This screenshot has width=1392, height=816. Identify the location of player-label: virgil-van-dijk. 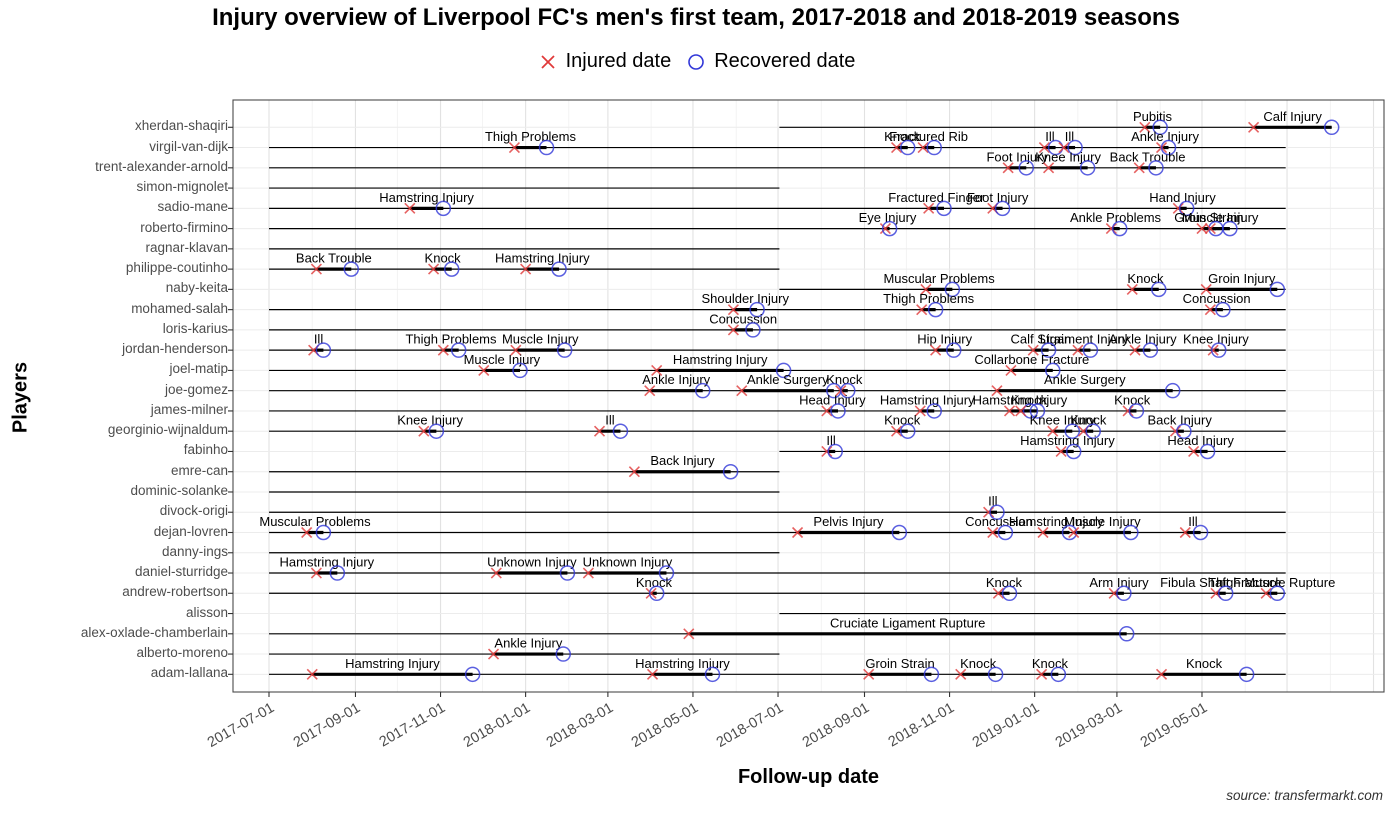
(188, 146).